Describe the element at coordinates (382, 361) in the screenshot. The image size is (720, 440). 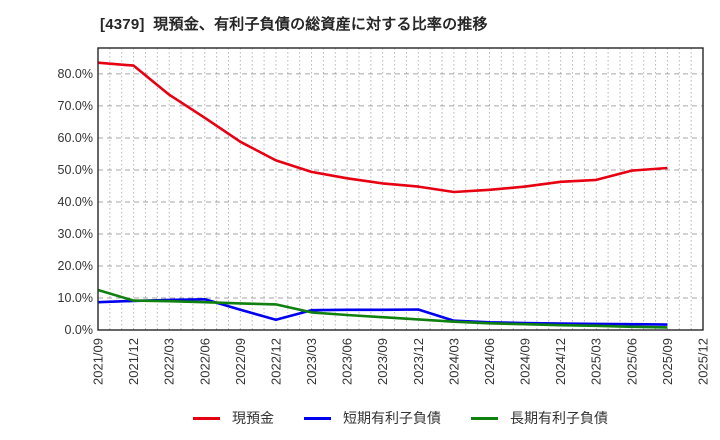
I see `x-tick-label: 2023/09` at that location.